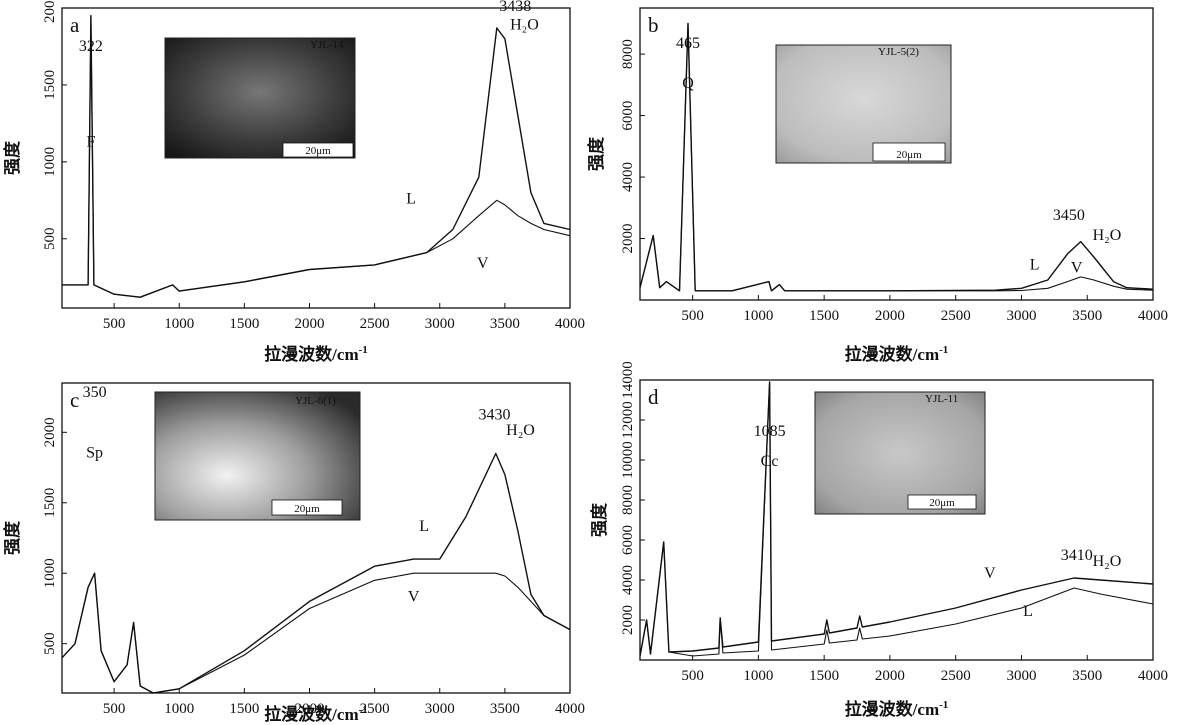 The width and height of the screenshot is (1185, 725). I want to click on y-tick-label: 10000, so click(628, 460).